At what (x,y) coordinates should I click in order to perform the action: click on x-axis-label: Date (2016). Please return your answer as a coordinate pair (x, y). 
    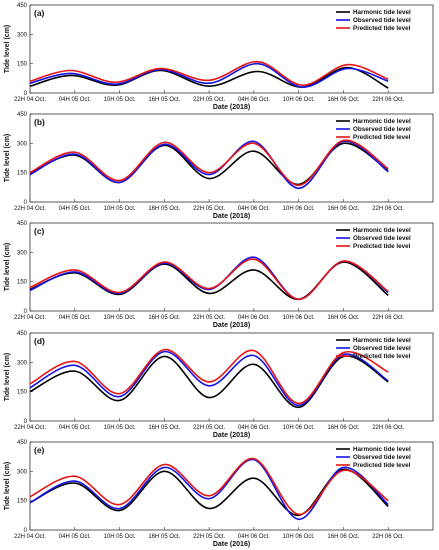
    Looking at the image, I should click on (231, 544).